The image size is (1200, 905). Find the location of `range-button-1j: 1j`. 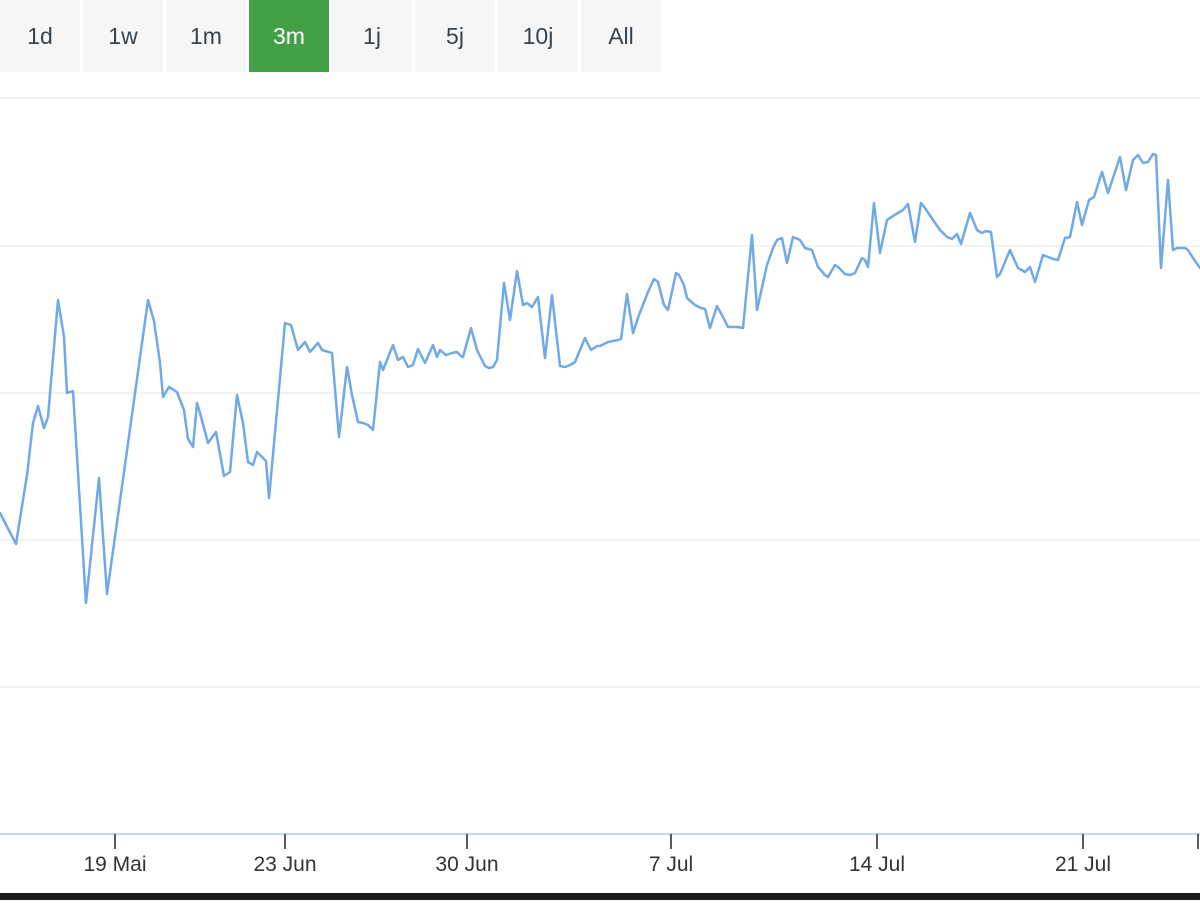

range-button-1j: 1j is located at coordinates (372, 36).